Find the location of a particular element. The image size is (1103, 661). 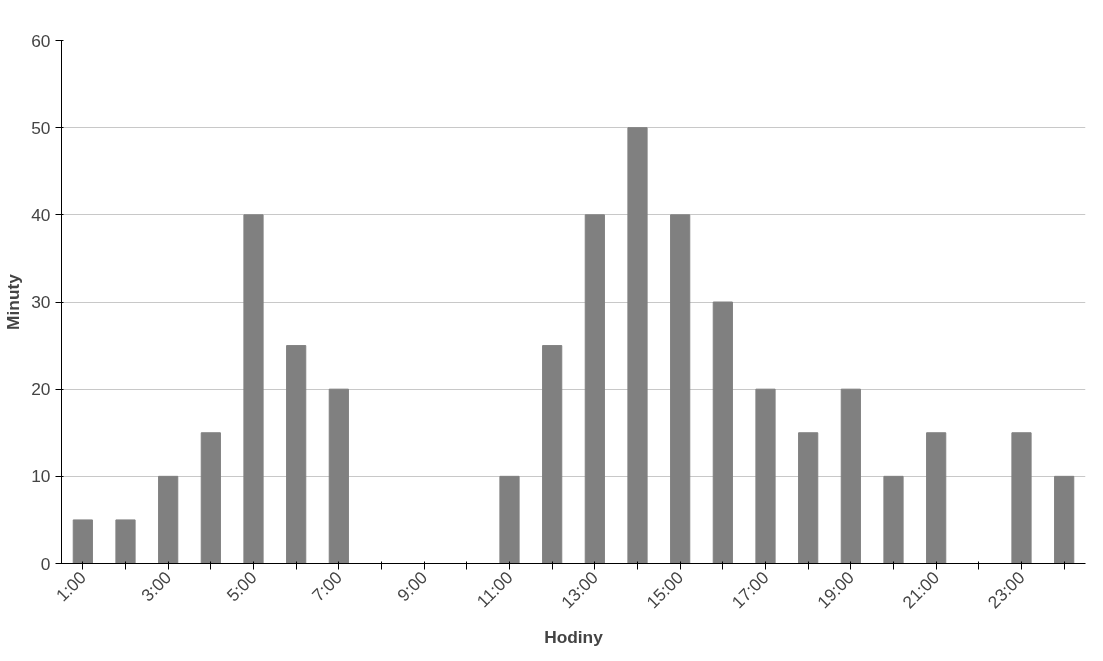

y-tick-label: 20 is located at coordinates (41, 389).